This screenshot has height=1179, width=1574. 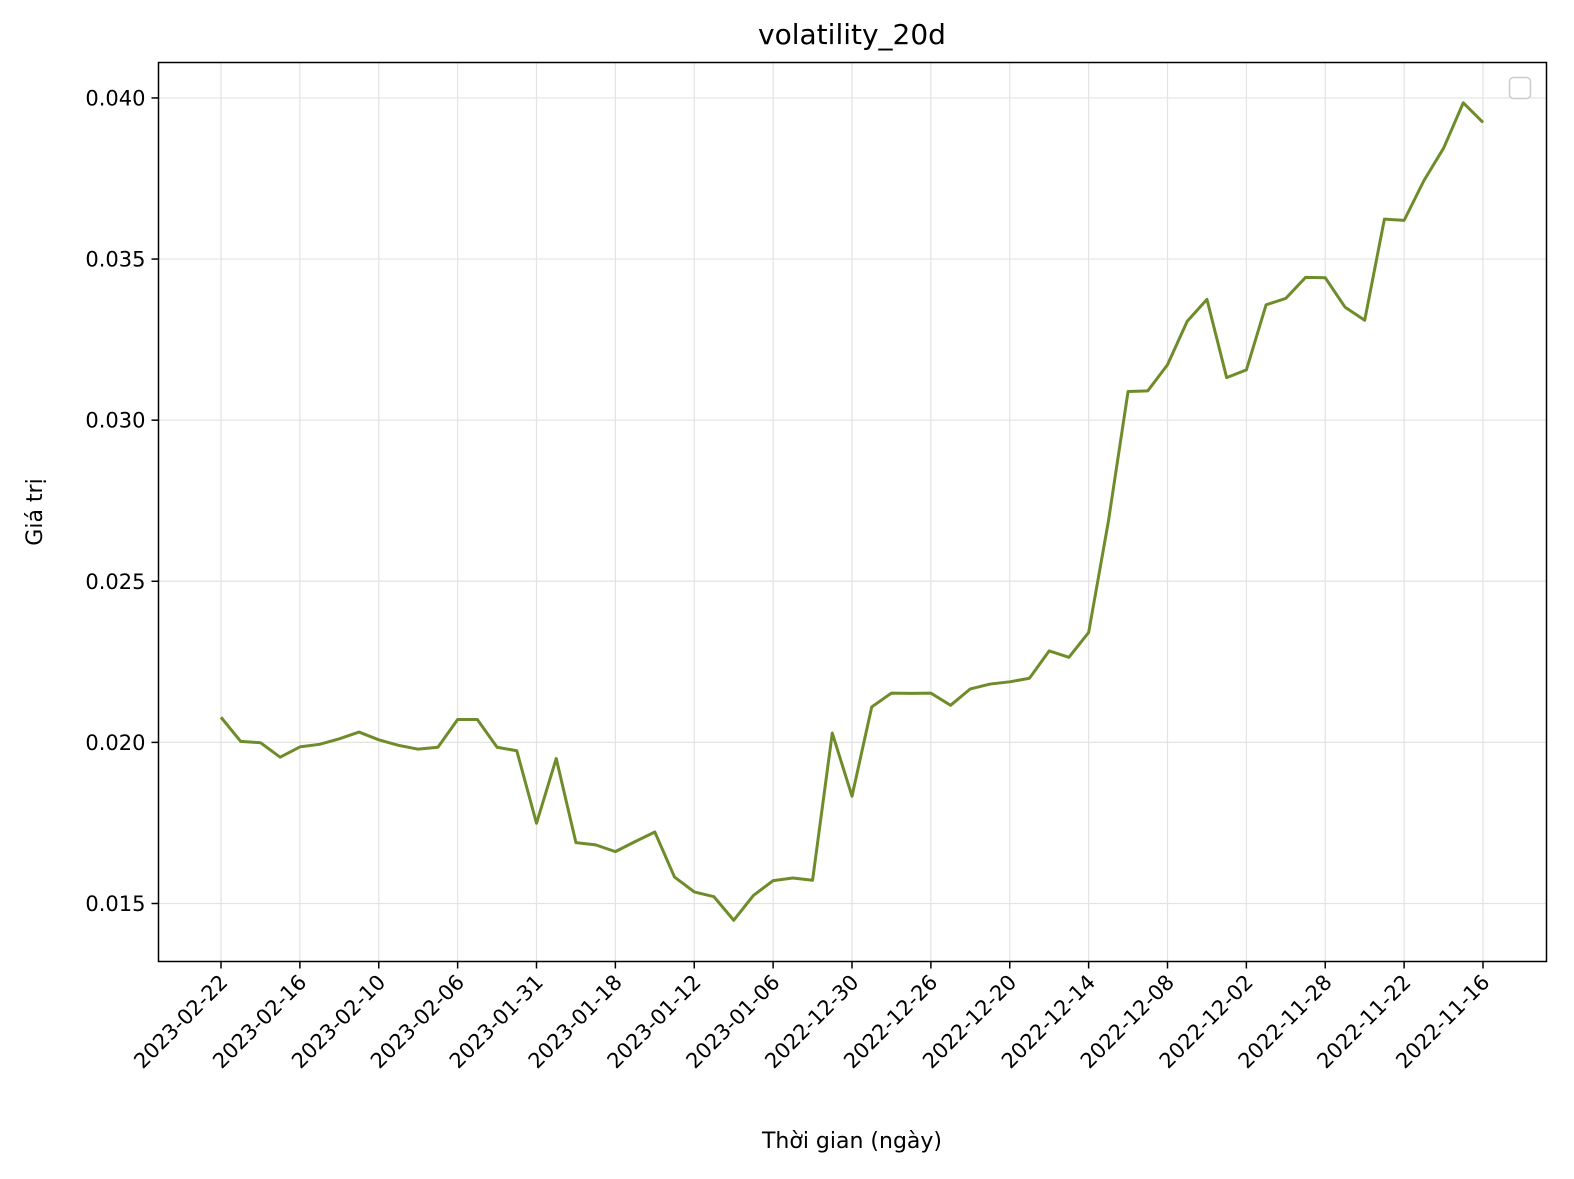 I want to click on y-tick-label: 0.035, so click(x=115, y=260).